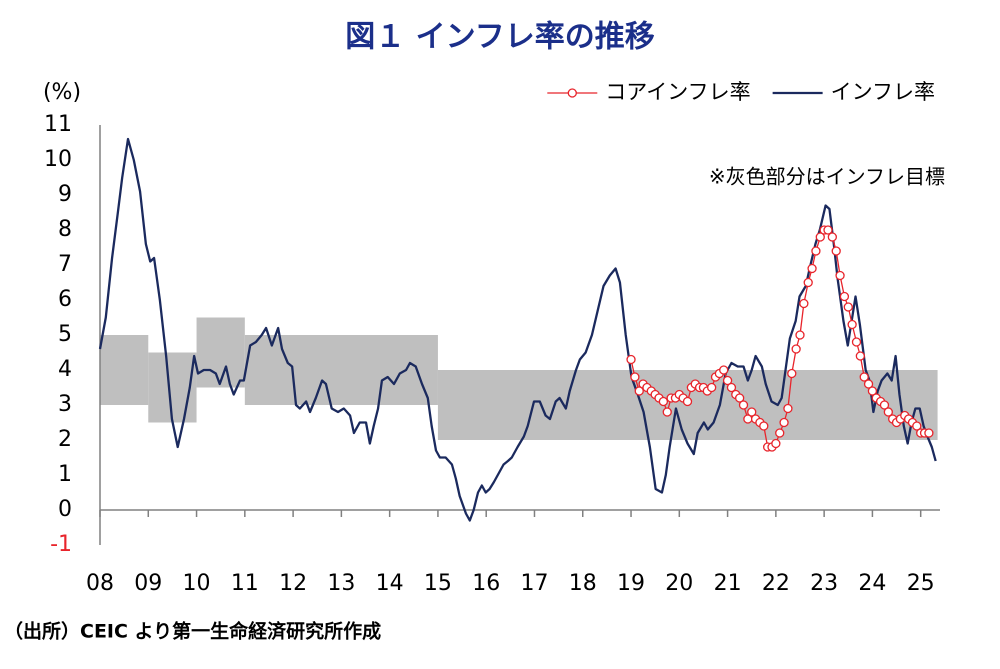  What do you see at coordinates (100, 583) in the screenshot?
I see `x-tick-label: 08` at bounding box center [100, 583].